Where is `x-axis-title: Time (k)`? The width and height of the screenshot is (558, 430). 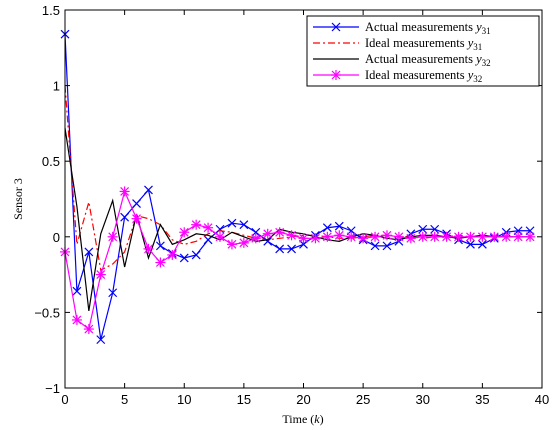 x-axis-title: Time (k) is located at coordinates (302, 419).